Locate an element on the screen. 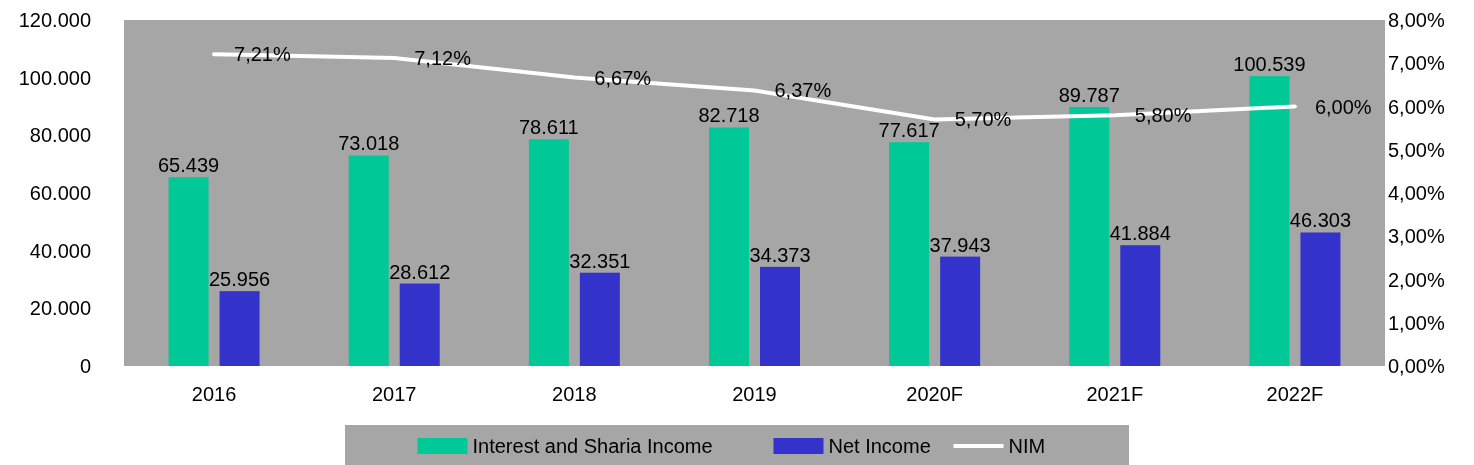  y2-tick-label: 6,00% is located at coordinates (1416, 106).